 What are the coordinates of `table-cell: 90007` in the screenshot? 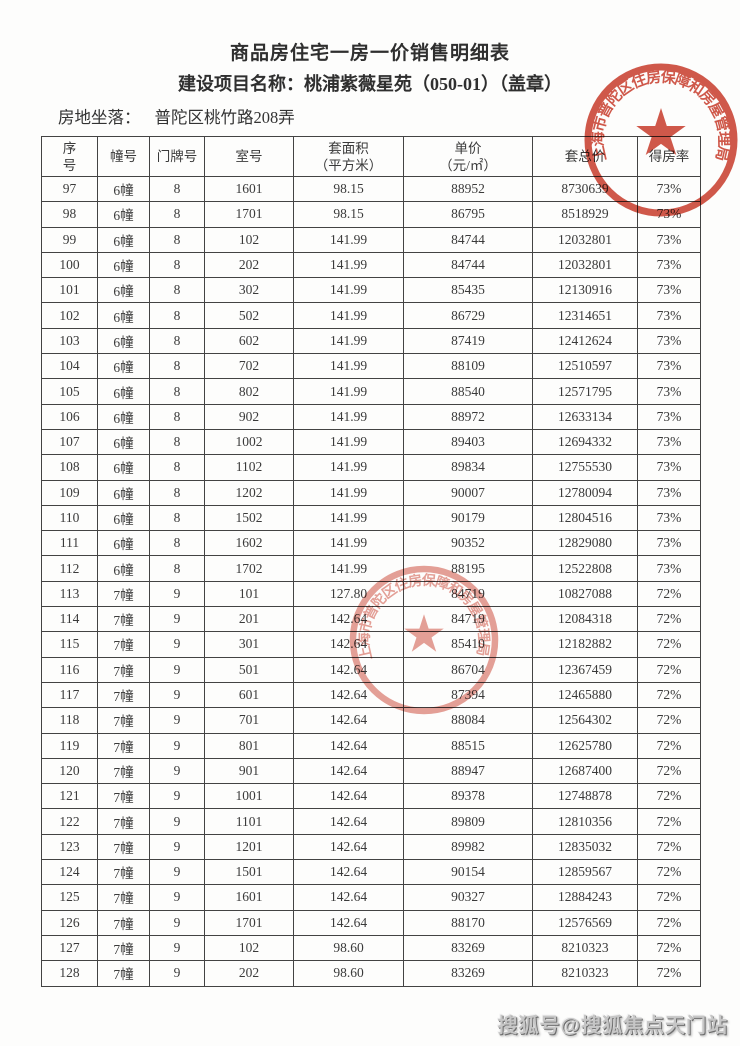 It's located at (468, 492).